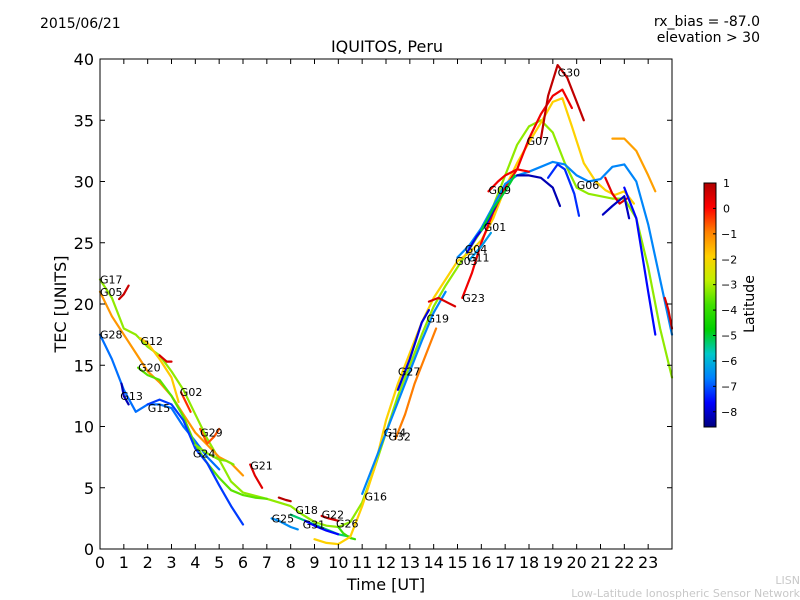 The height and width of the screenshot is (600, 800). Describe the element at coordinates (668, 313) in the screenshot. I see `series-g20b` at that location.